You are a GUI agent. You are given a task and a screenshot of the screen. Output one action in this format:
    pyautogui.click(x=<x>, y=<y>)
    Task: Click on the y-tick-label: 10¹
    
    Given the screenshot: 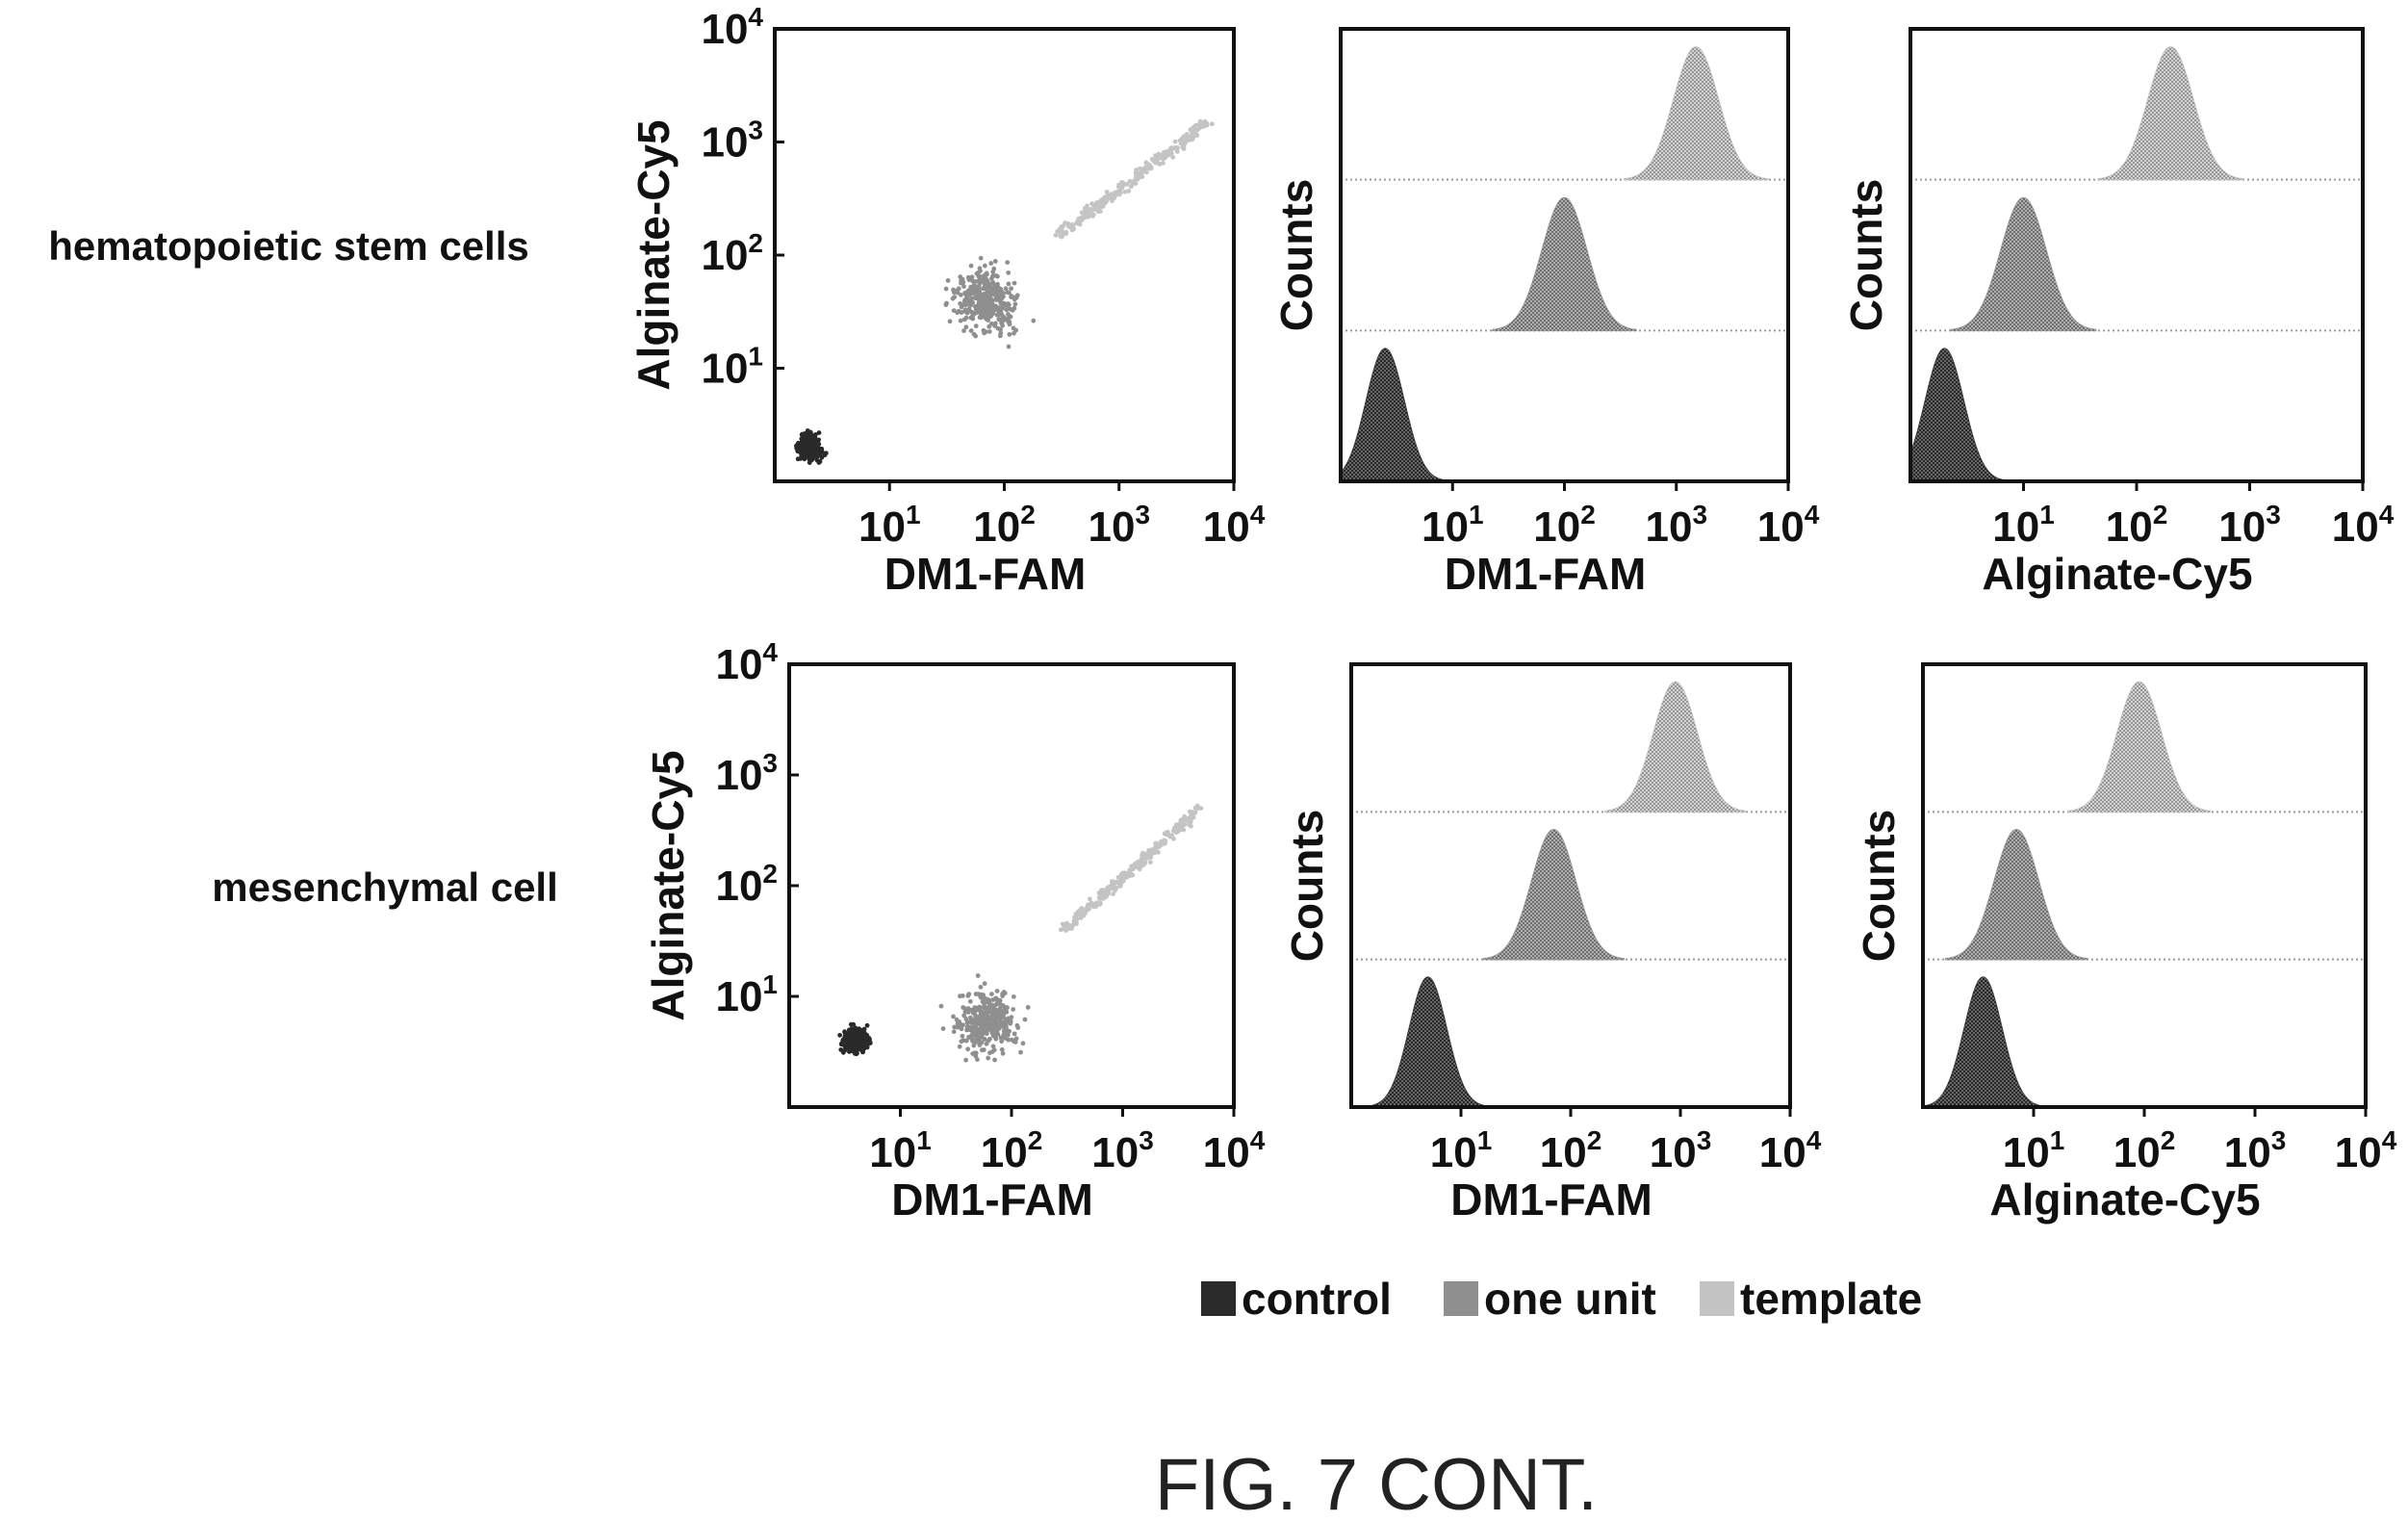 What is the action you would take?
    pyautogui.click(x=732, y=367)
    